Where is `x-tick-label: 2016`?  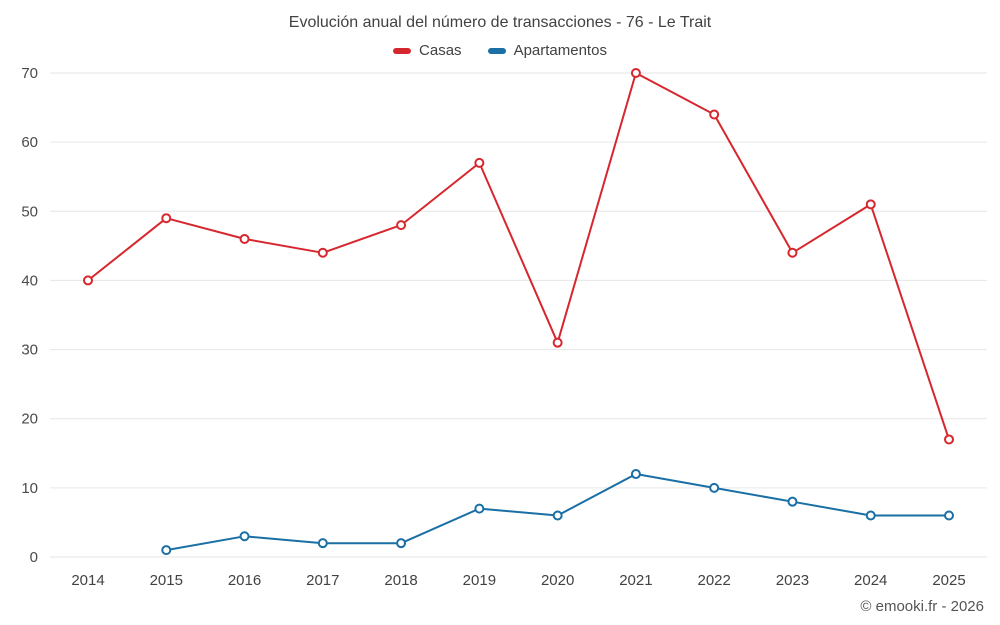 x-tick-label: 2016 is located at coordinates (244, 580).